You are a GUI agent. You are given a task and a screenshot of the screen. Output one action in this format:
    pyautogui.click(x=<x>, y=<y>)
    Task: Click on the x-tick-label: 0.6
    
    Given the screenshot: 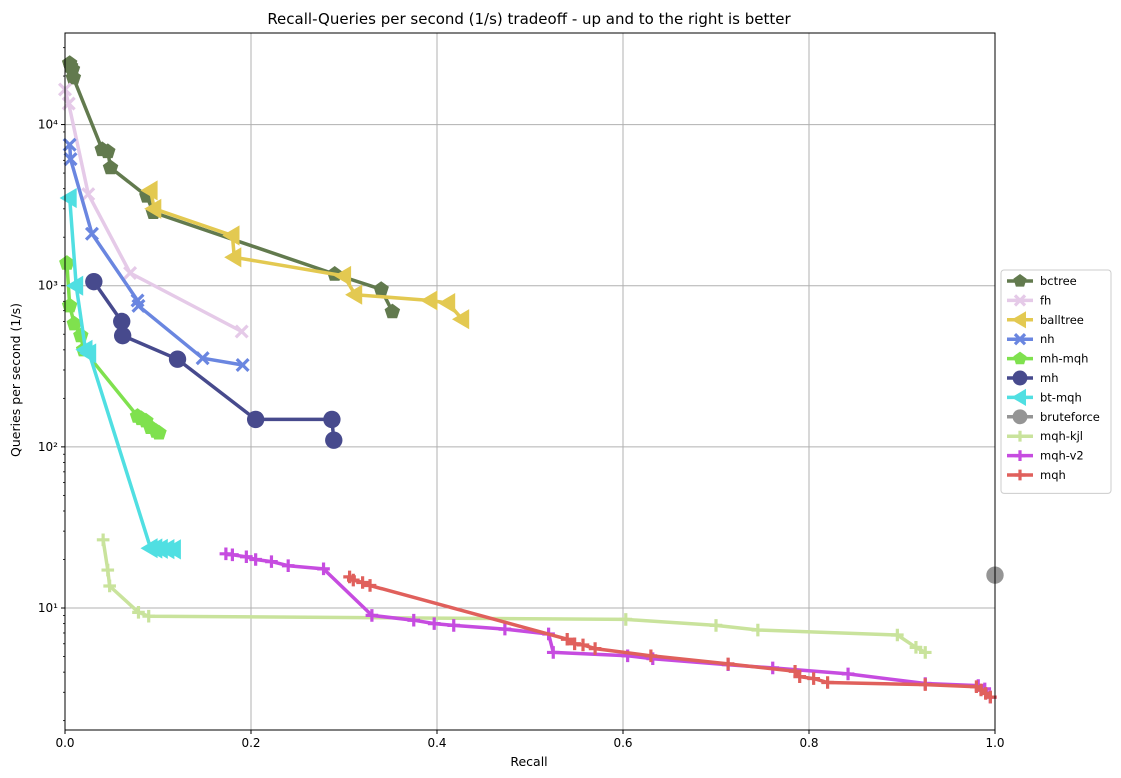 What is the action you would take?
    pyautogui.click(x=622, y=743)
    